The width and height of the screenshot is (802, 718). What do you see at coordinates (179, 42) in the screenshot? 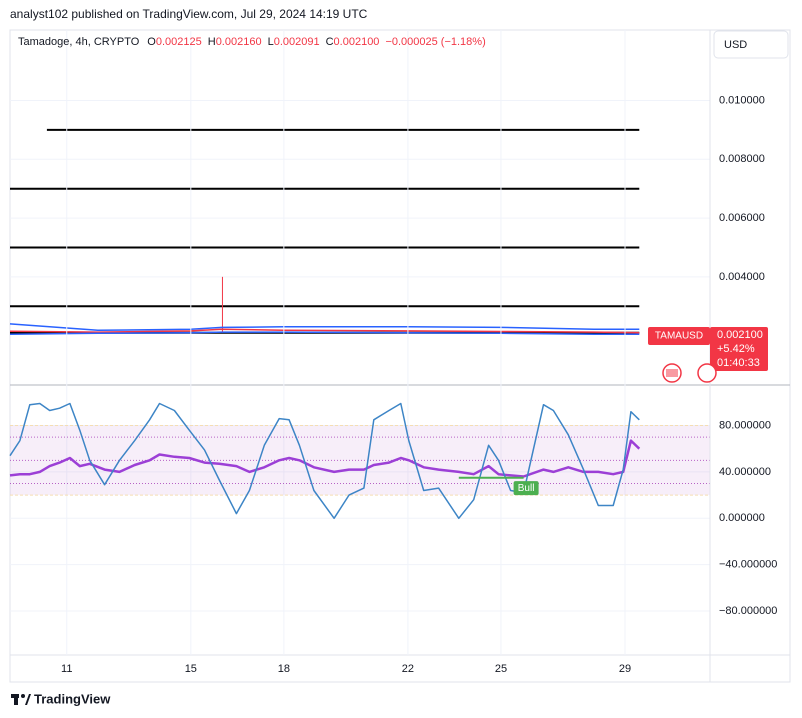
I see `field-value: 0.002125` at bounding box center [179, 42].